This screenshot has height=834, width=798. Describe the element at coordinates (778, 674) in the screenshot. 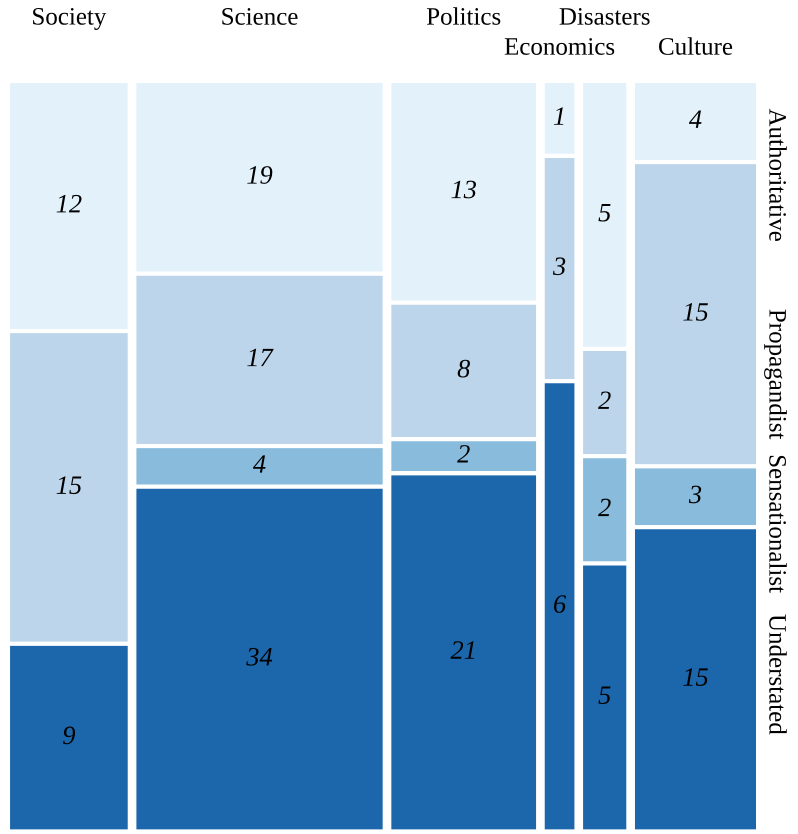

I see `text: Understated` at that location.